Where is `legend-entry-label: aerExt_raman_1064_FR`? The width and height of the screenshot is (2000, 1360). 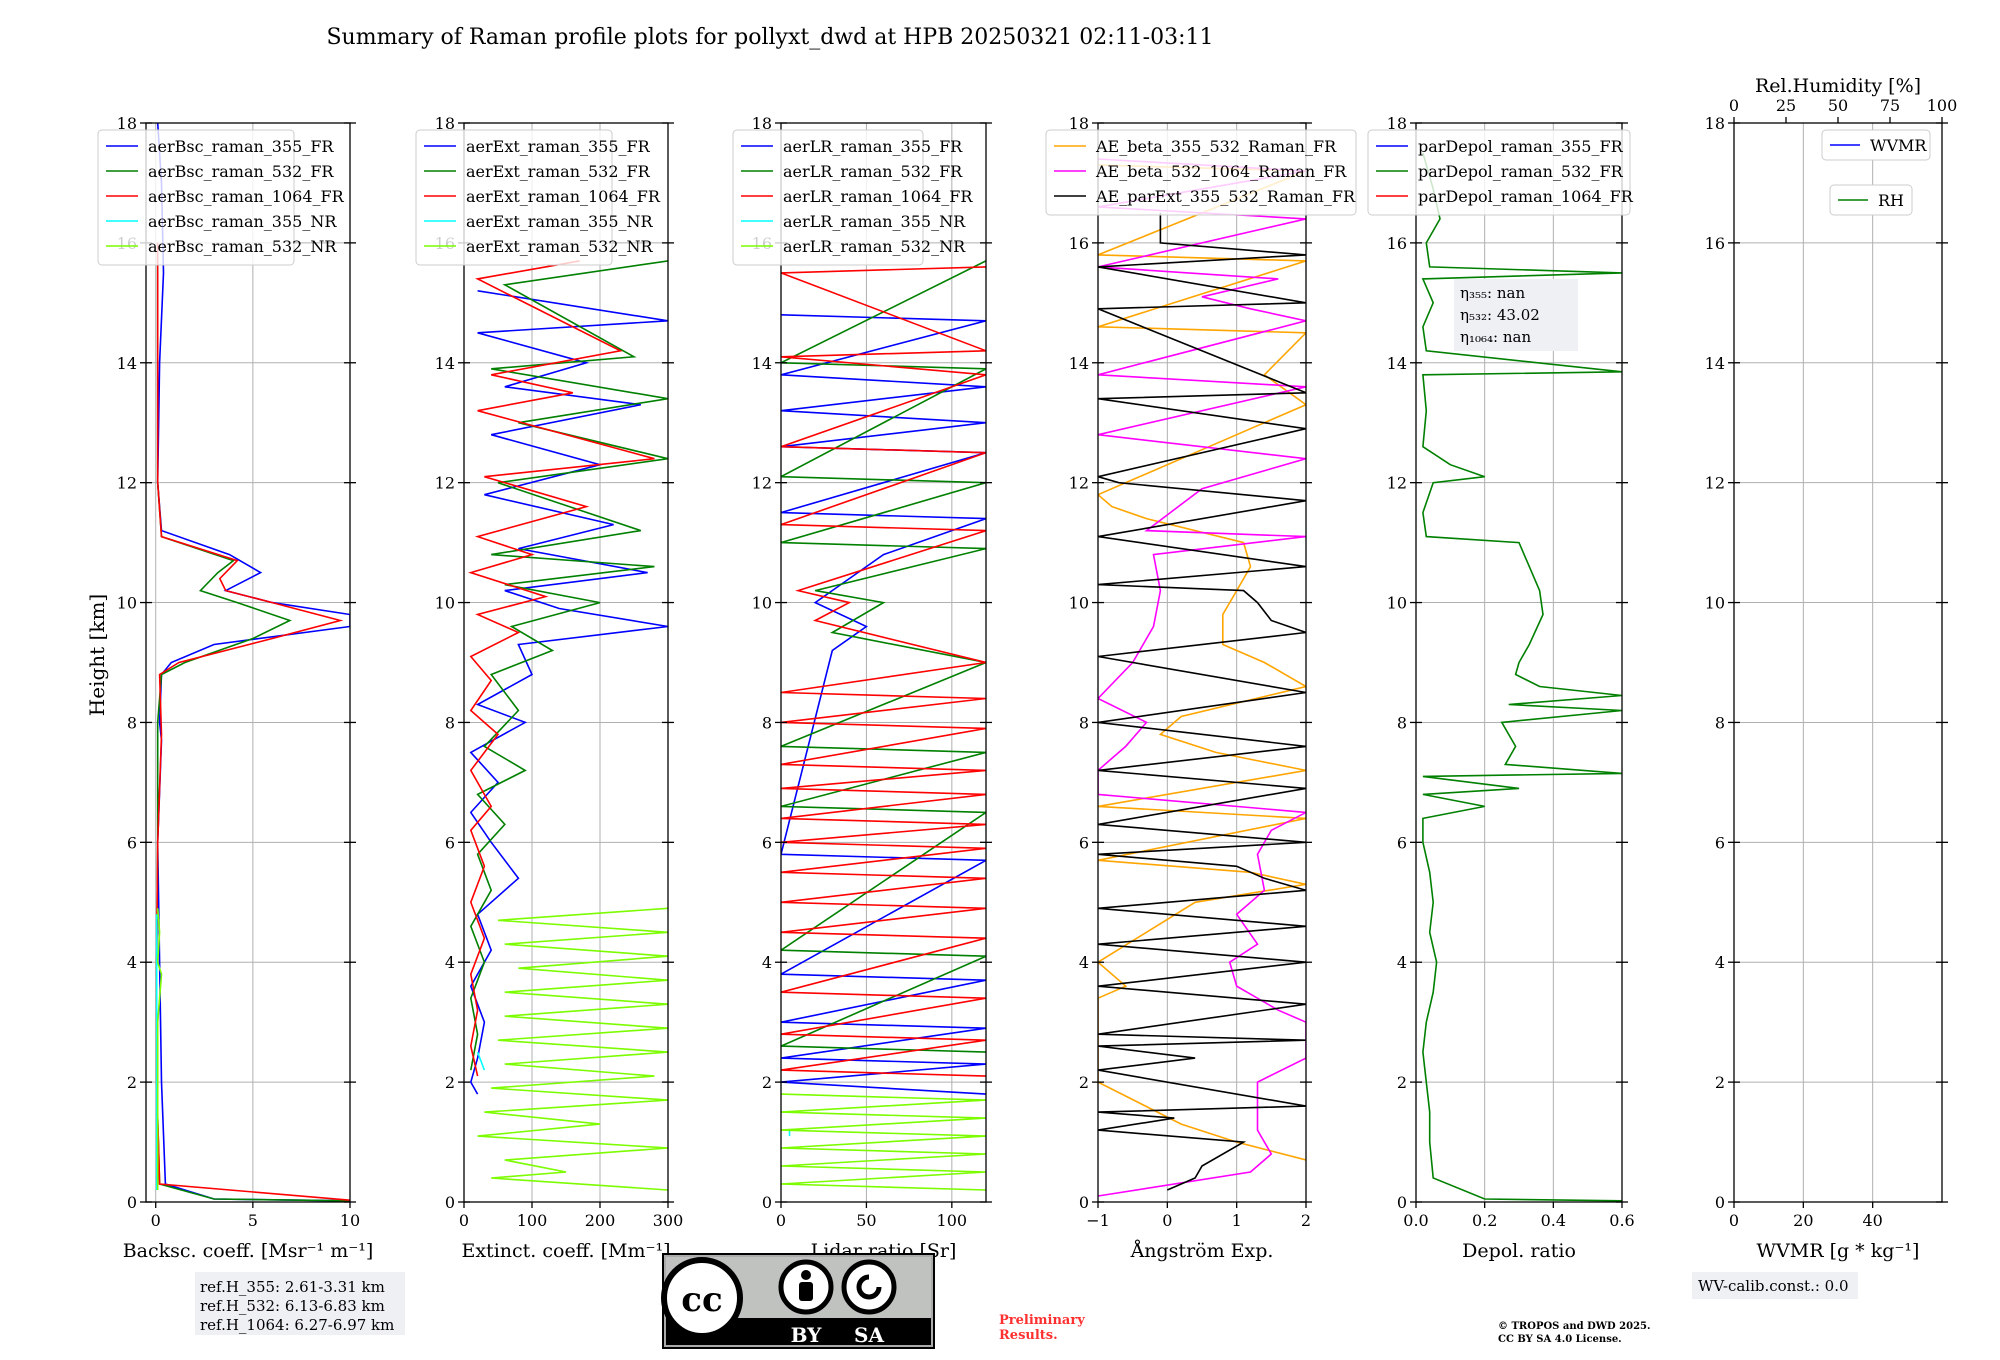 legend-entry-label: aerExt_raman_1064_FR is located at coordinates (563, 196).